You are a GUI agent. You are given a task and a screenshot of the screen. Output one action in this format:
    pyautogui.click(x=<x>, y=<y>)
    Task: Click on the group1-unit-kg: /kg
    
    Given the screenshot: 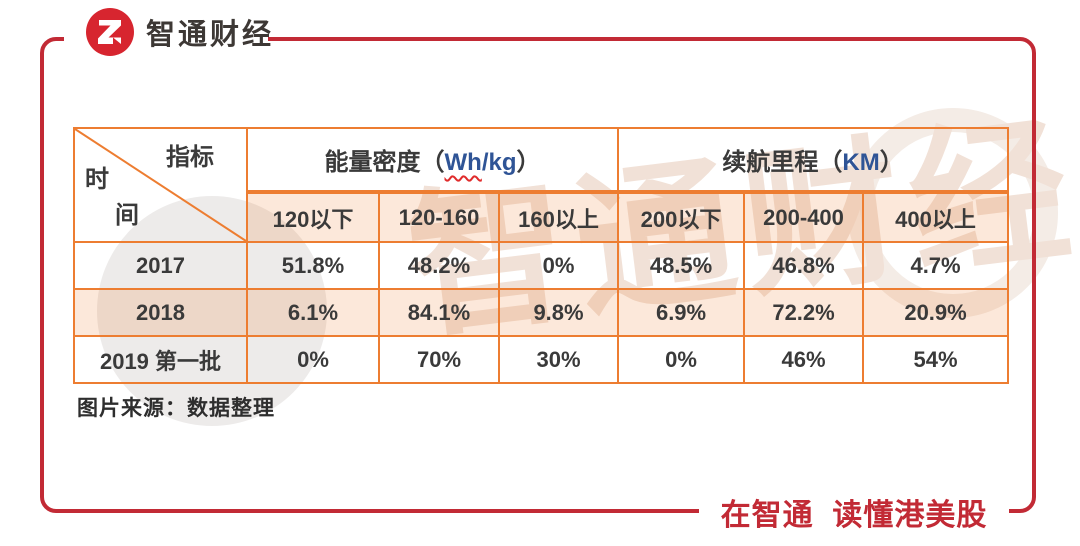 What is the action you would take?
    pyautogui.click(x=499, y=162)
    